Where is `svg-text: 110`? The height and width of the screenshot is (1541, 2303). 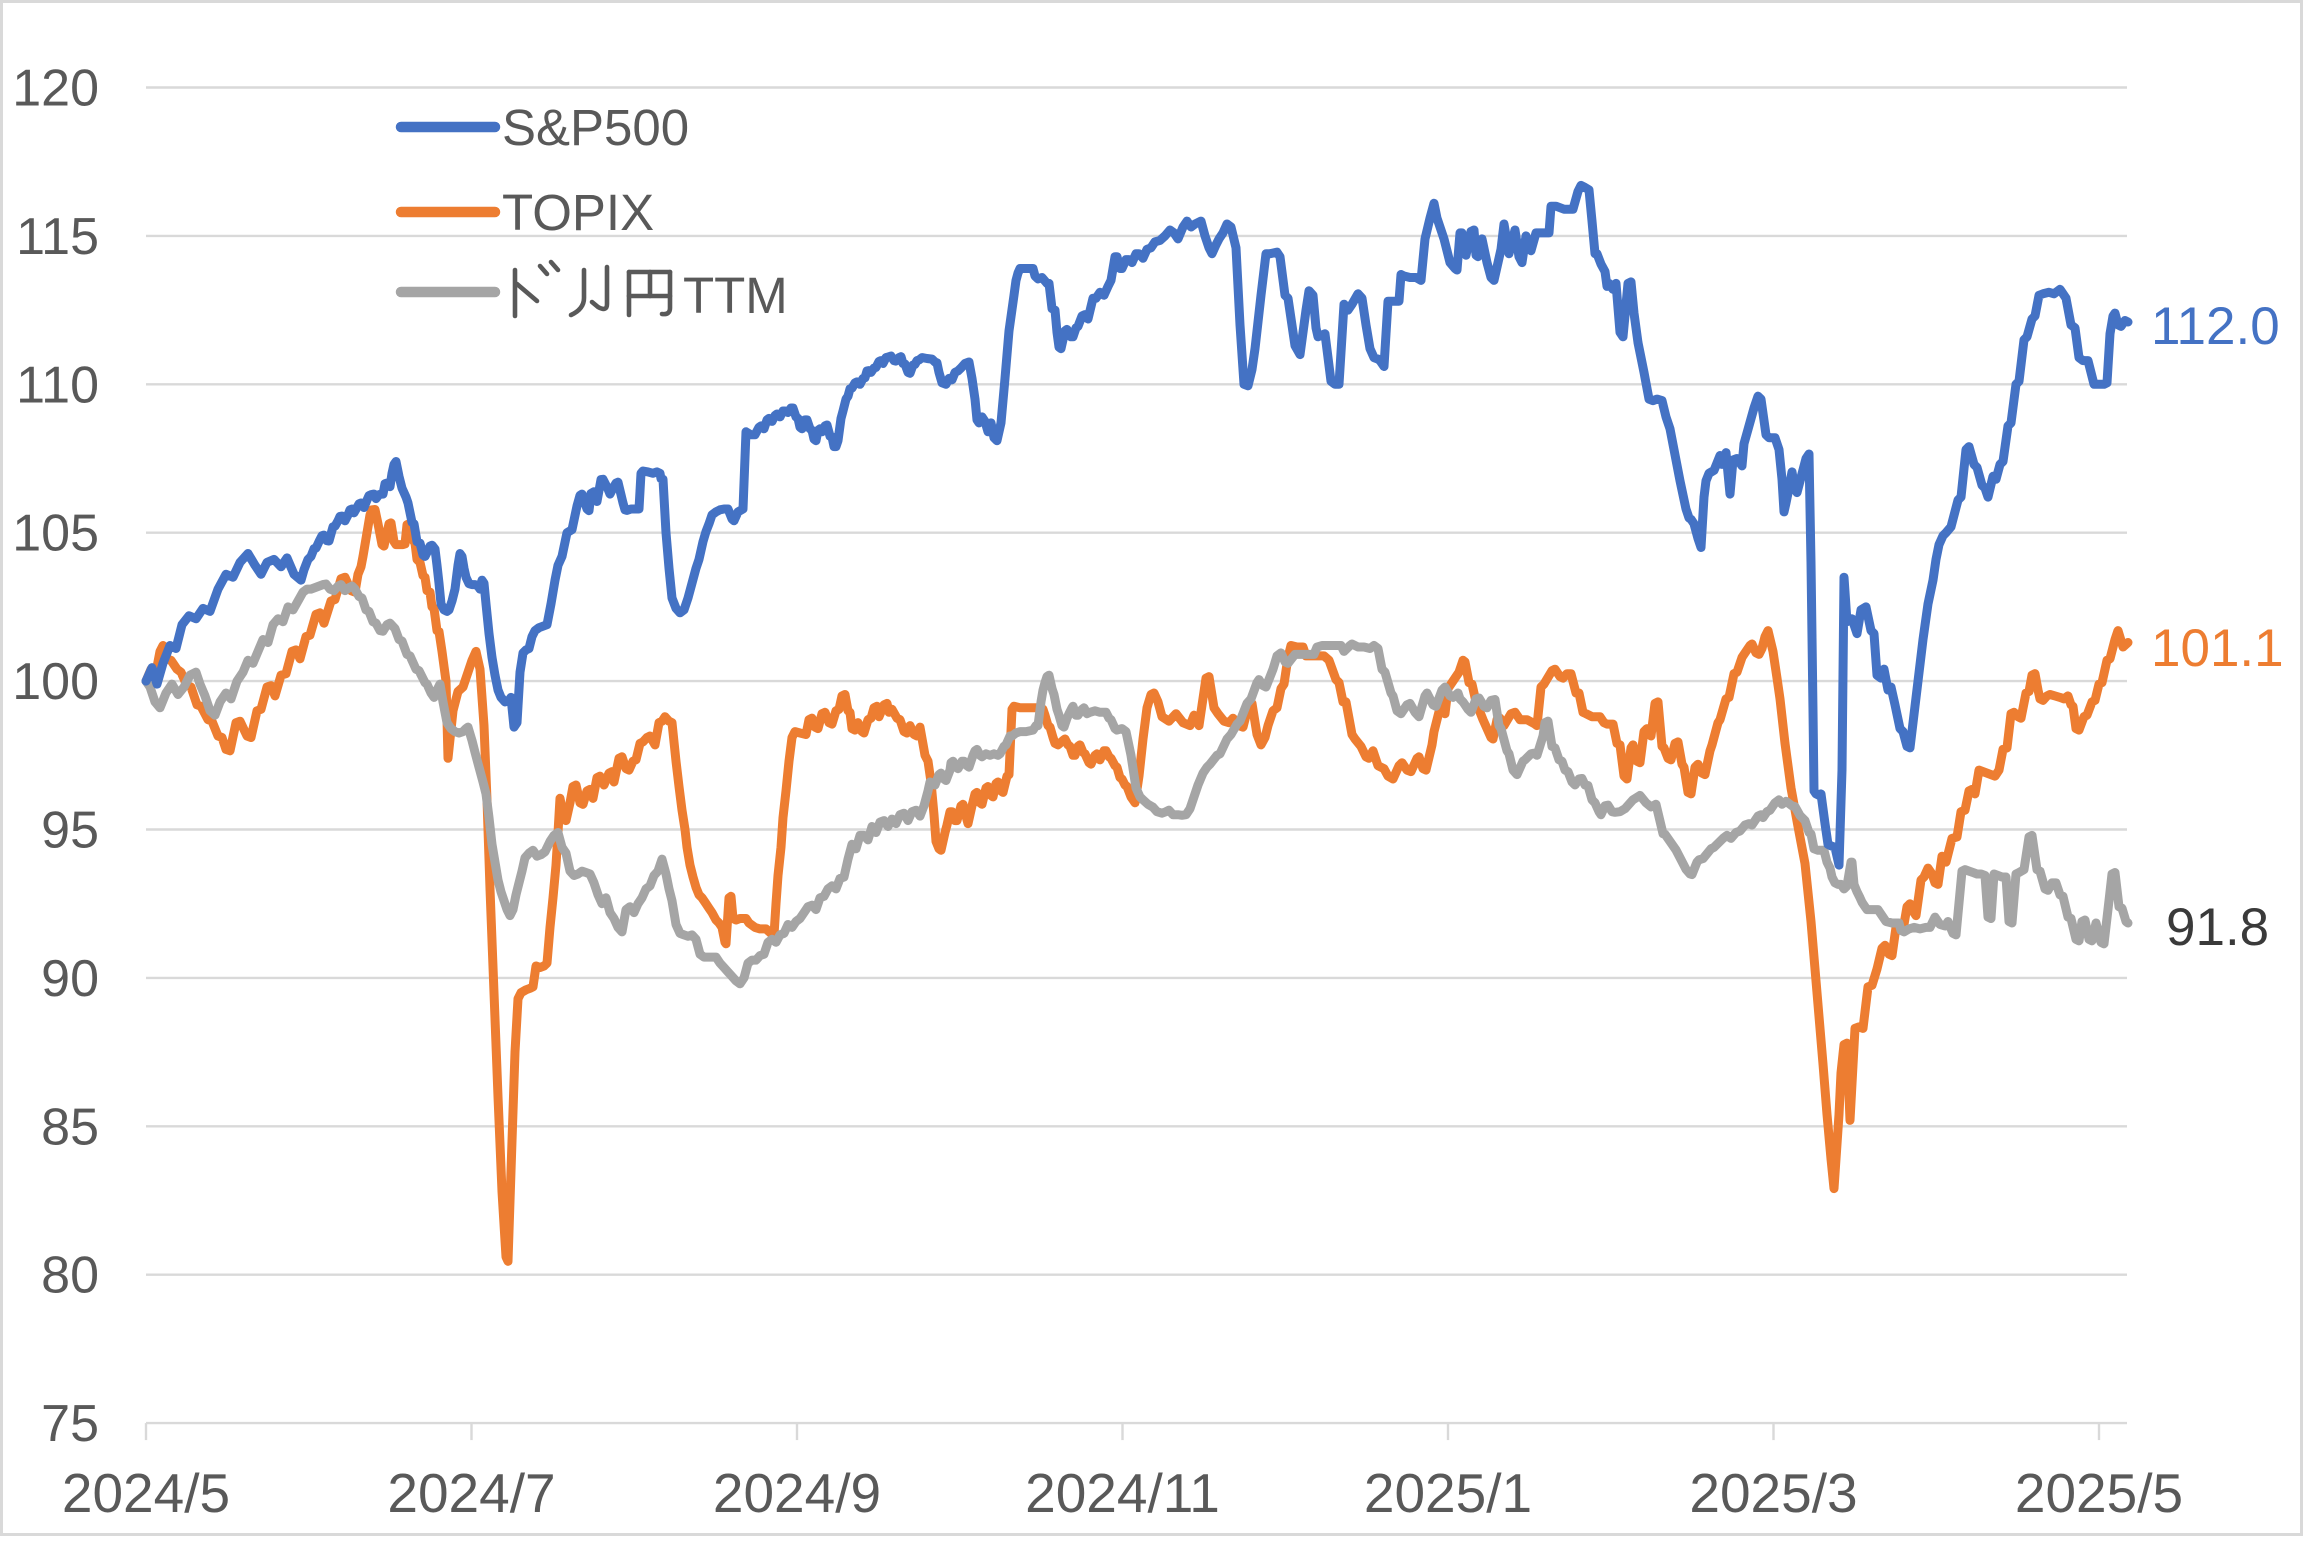 svg-text: 110 is located at coordinates (57, 385).